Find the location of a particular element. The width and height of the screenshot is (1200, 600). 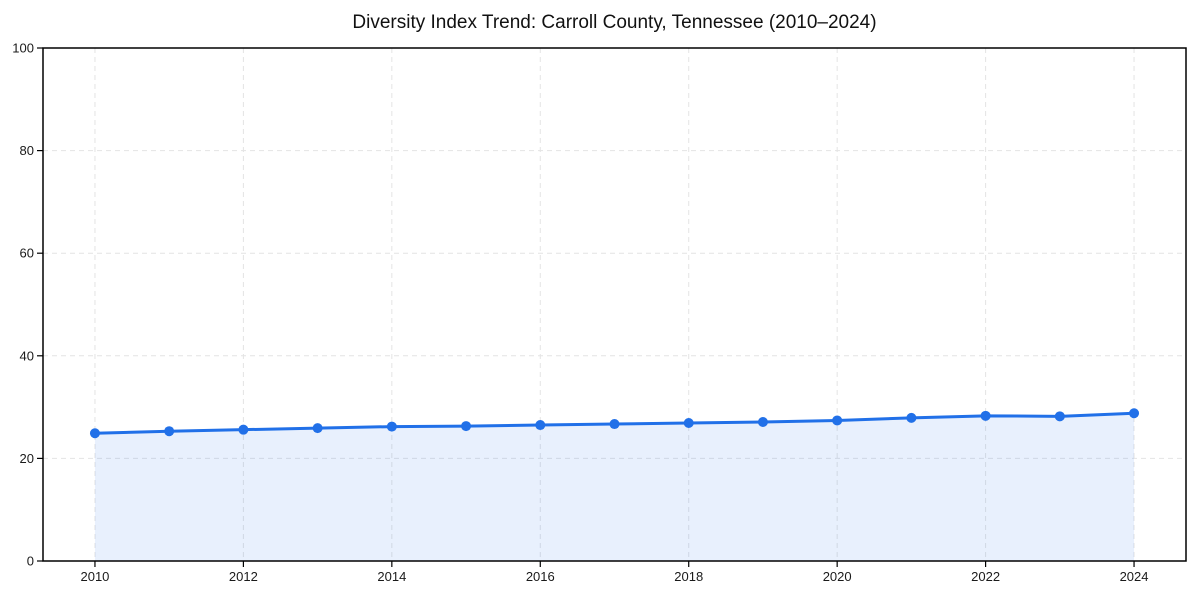

data-point-2023 is located at coordinates (1059, 416).